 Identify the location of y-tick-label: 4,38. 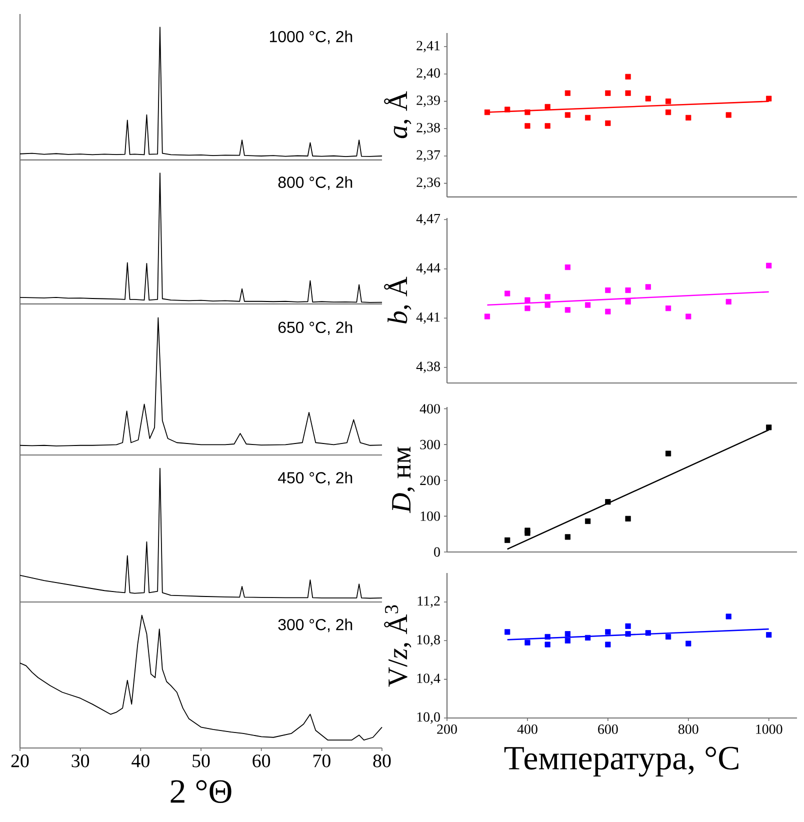
(428, 368).